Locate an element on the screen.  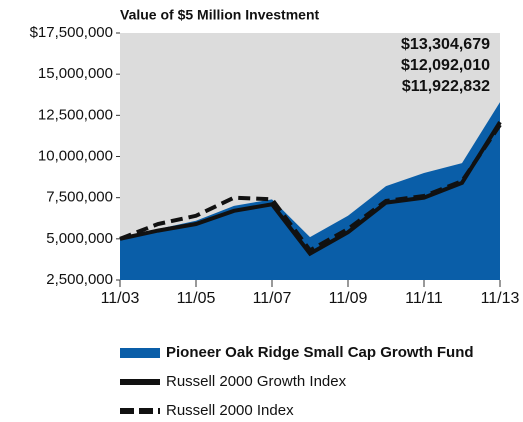
x-tick-label: 11/13 is located at coordinates (500, 298).